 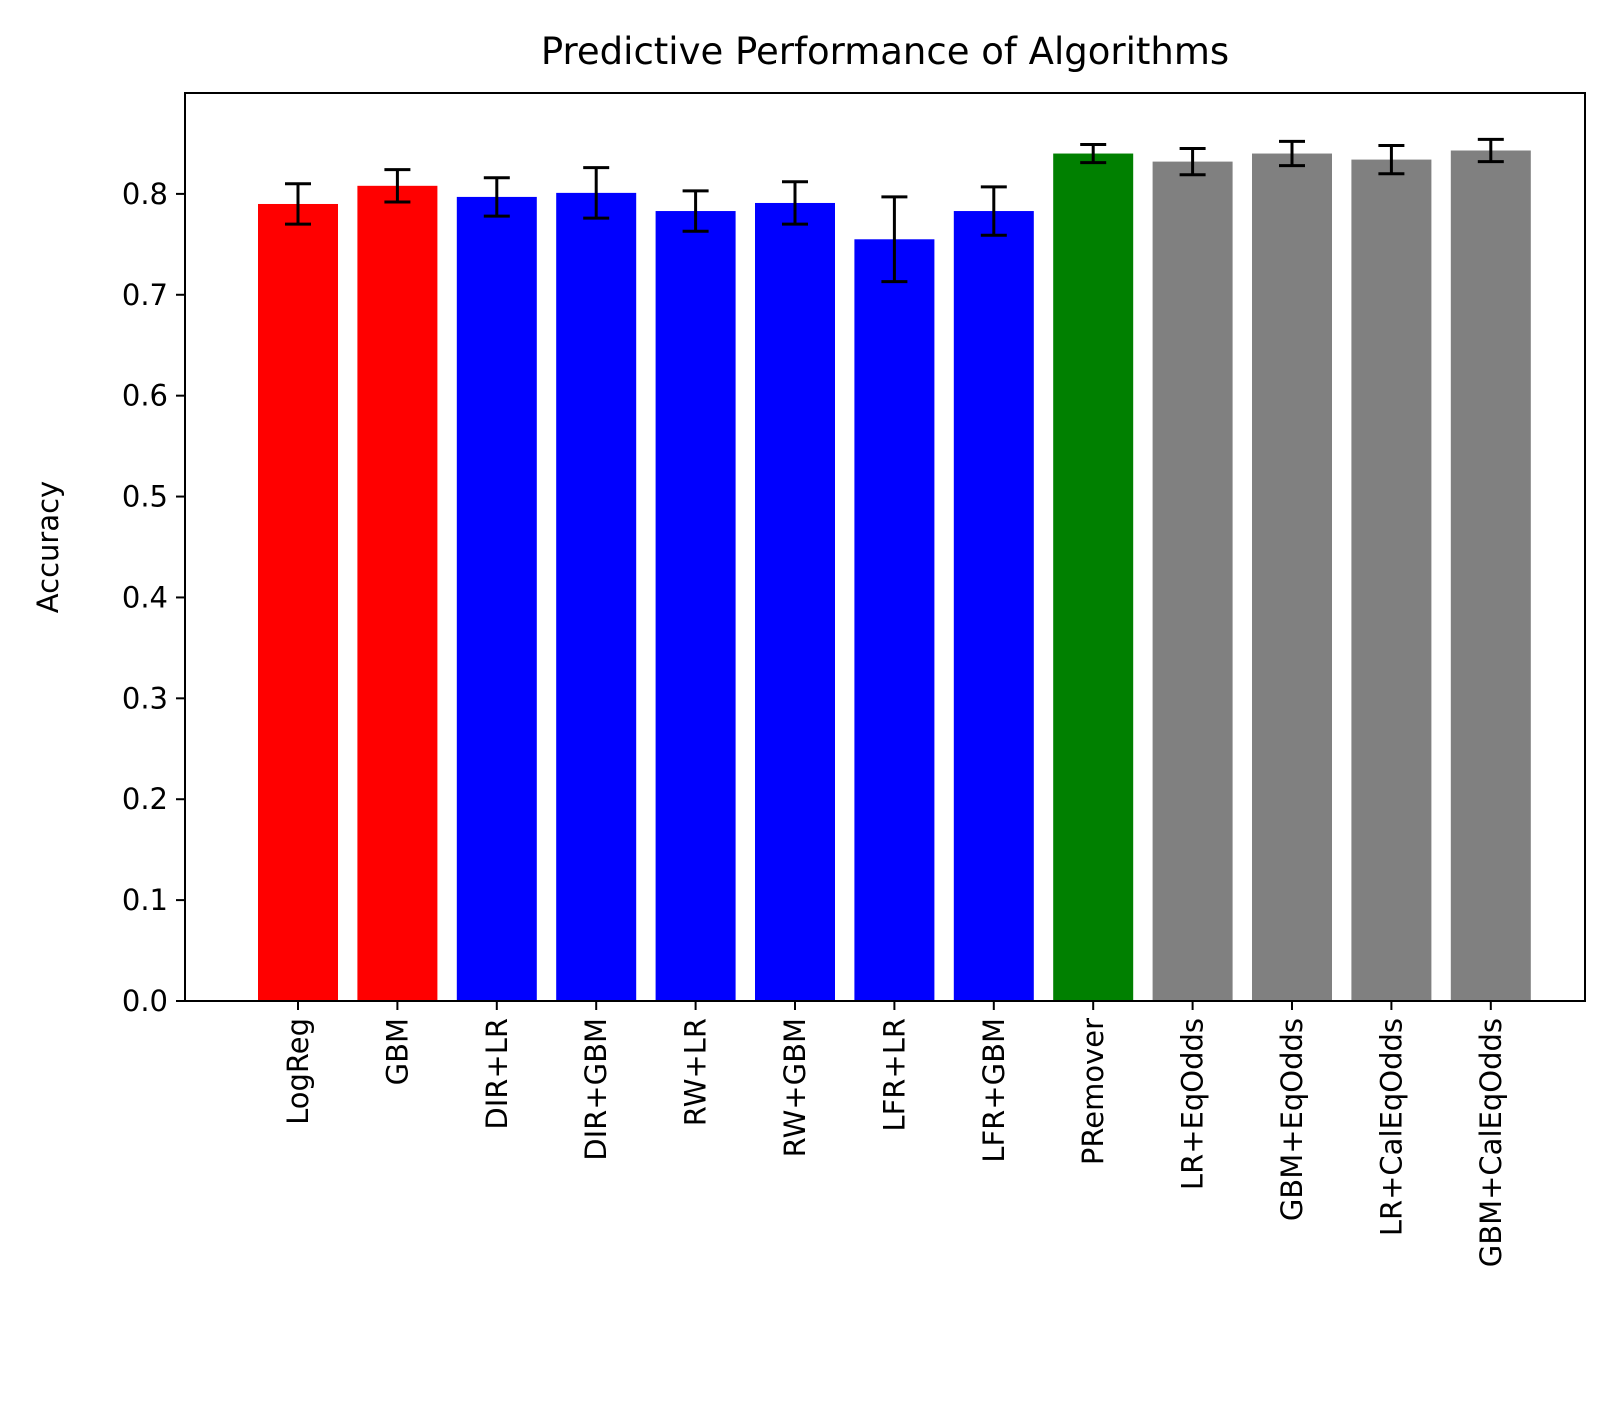 What do you see at coordinates (1391, 1127) in the screenshot?
I see `x-tick-label: LR+CalEqOdds` at bounding box center [1391, 1127].